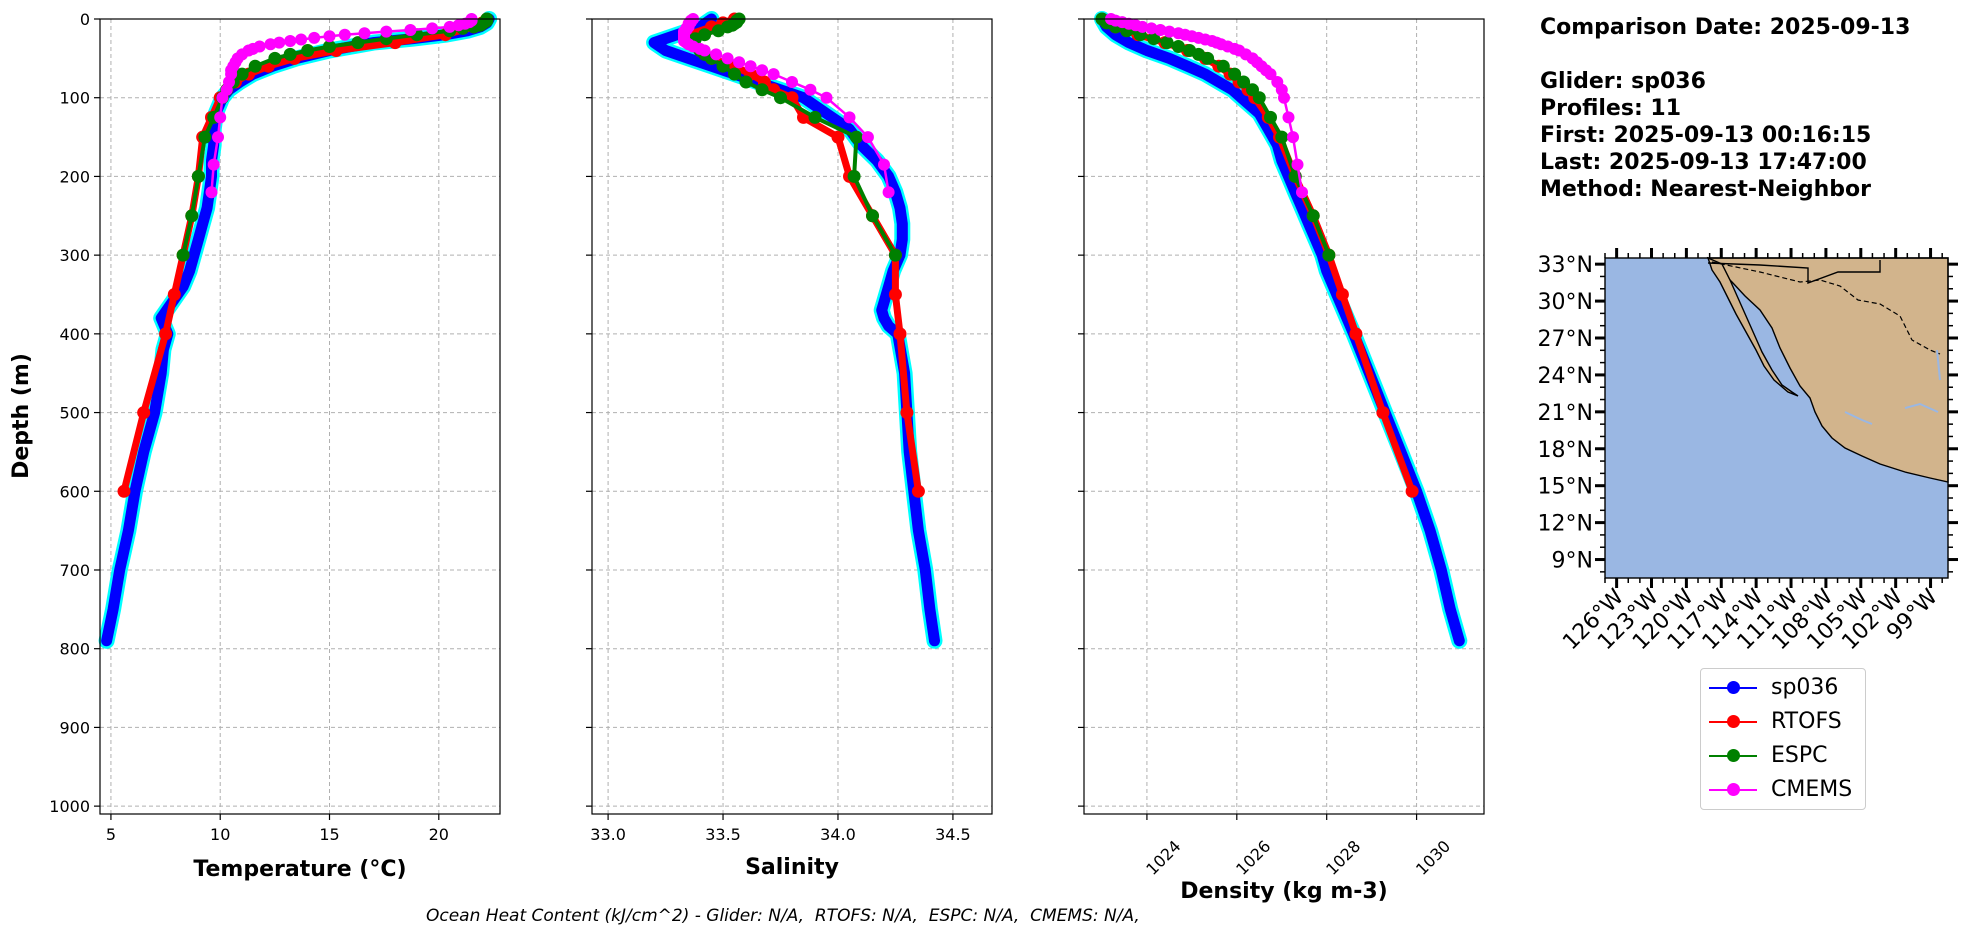 This screenshot has width=1978, height=934. I want to click on ytick-label: 400, so click(74, 334).